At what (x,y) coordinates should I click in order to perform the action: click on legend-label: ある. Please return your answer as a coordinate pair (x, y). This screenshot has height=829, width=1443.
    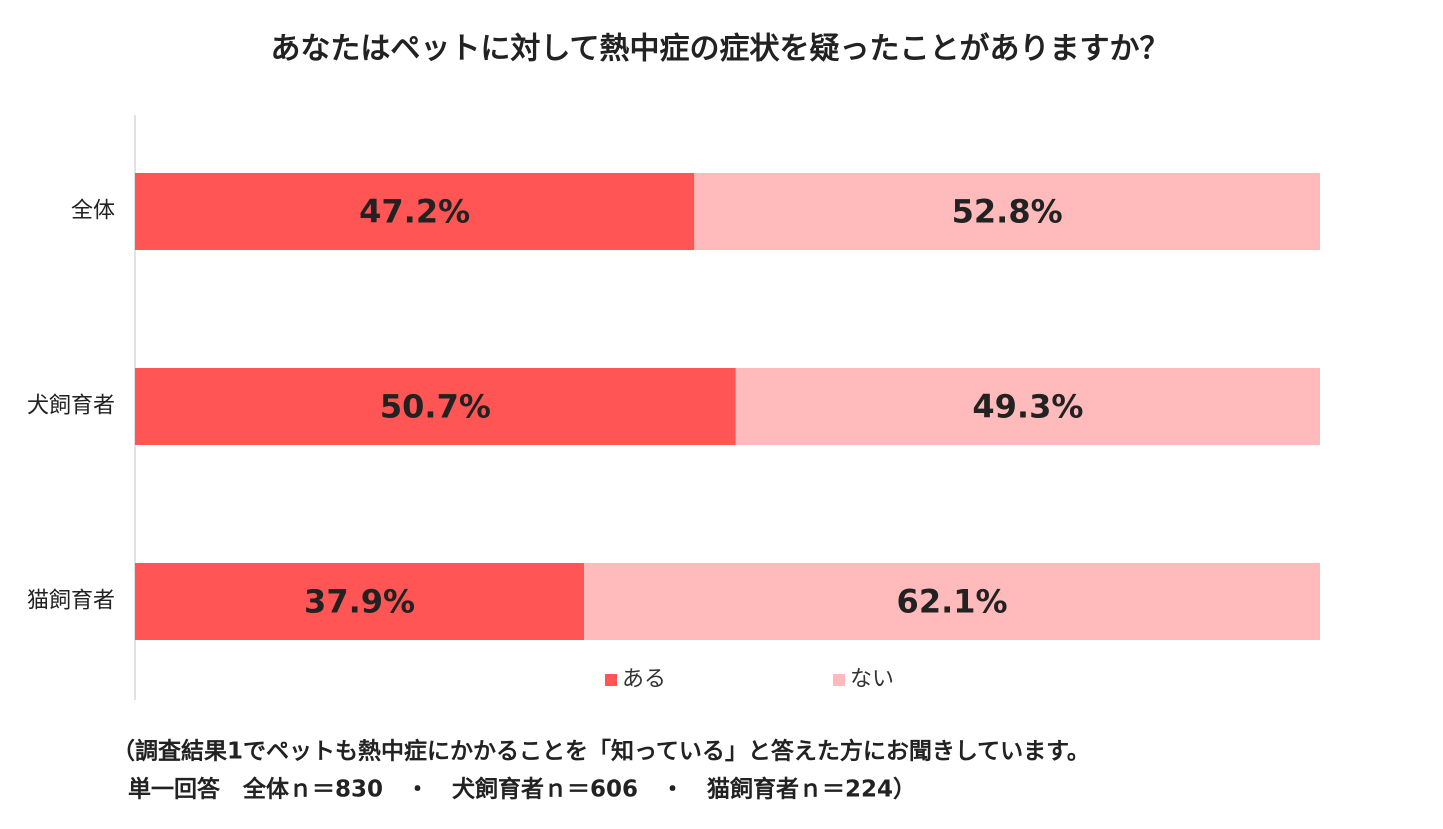
    Looking at the image, I should click on (644, 679).